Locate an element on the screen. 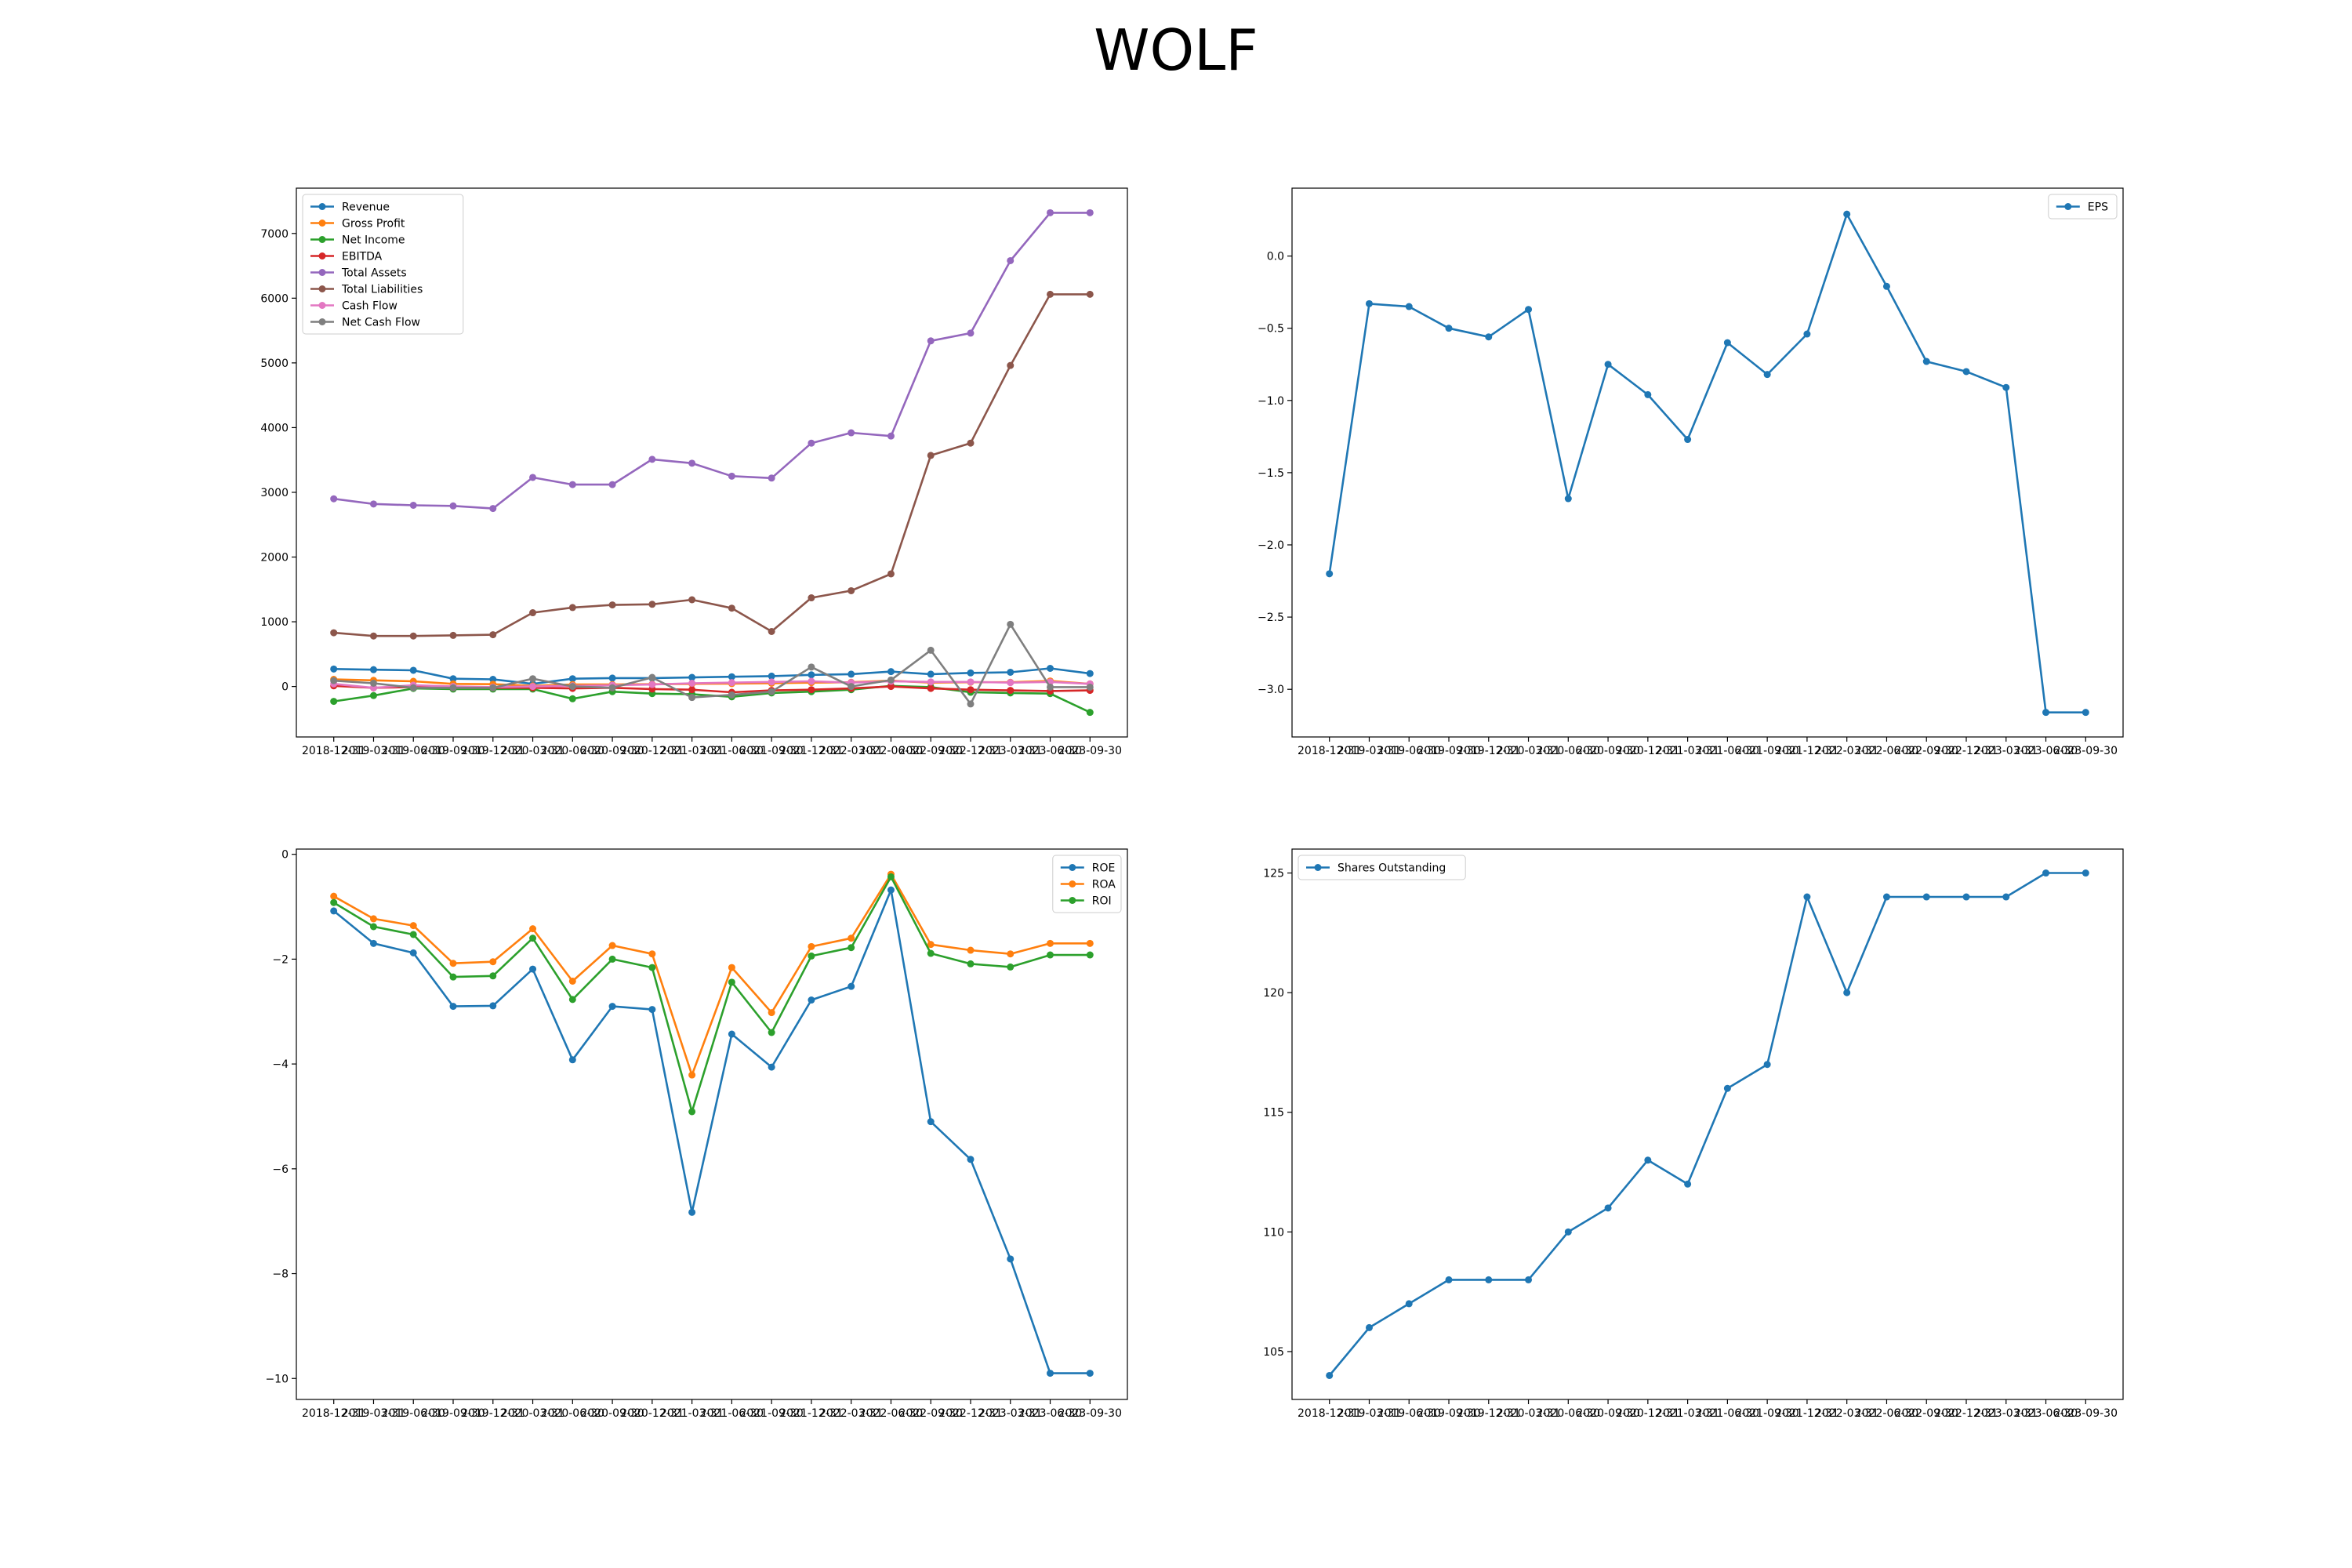 This screenshot has height=1568, width=2352. x-tick-label: 2022-06-30 is located at coordinates (891, 1413).